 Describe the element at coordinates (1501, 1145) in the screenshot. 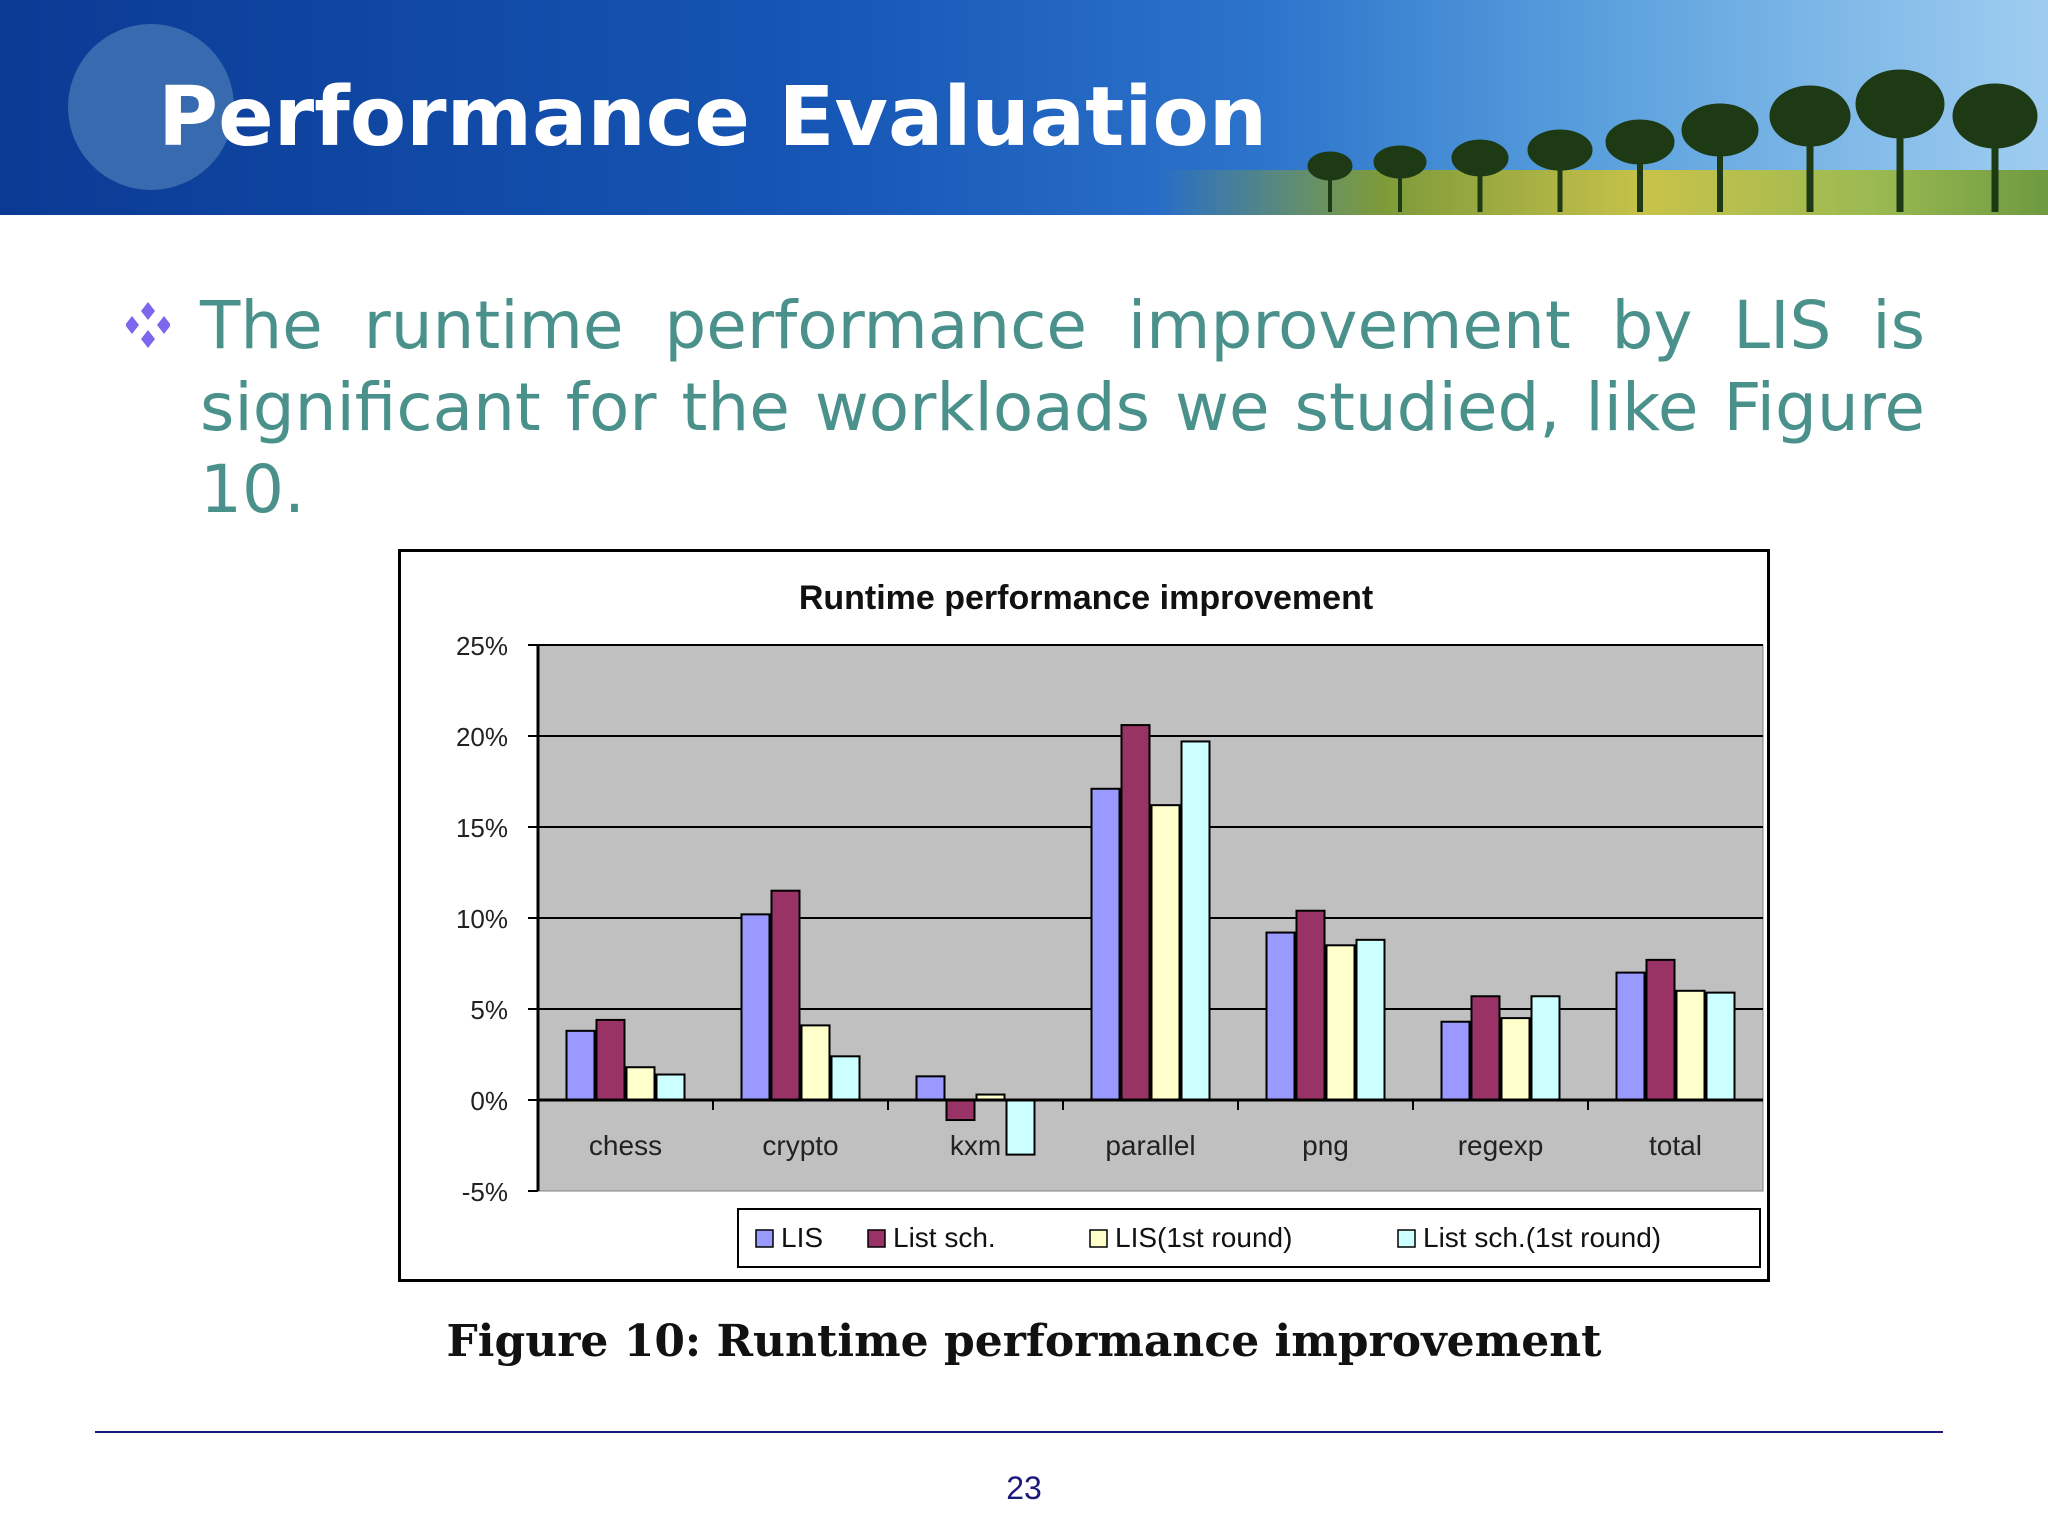

I see `x-tick-label: regexp` at that location.